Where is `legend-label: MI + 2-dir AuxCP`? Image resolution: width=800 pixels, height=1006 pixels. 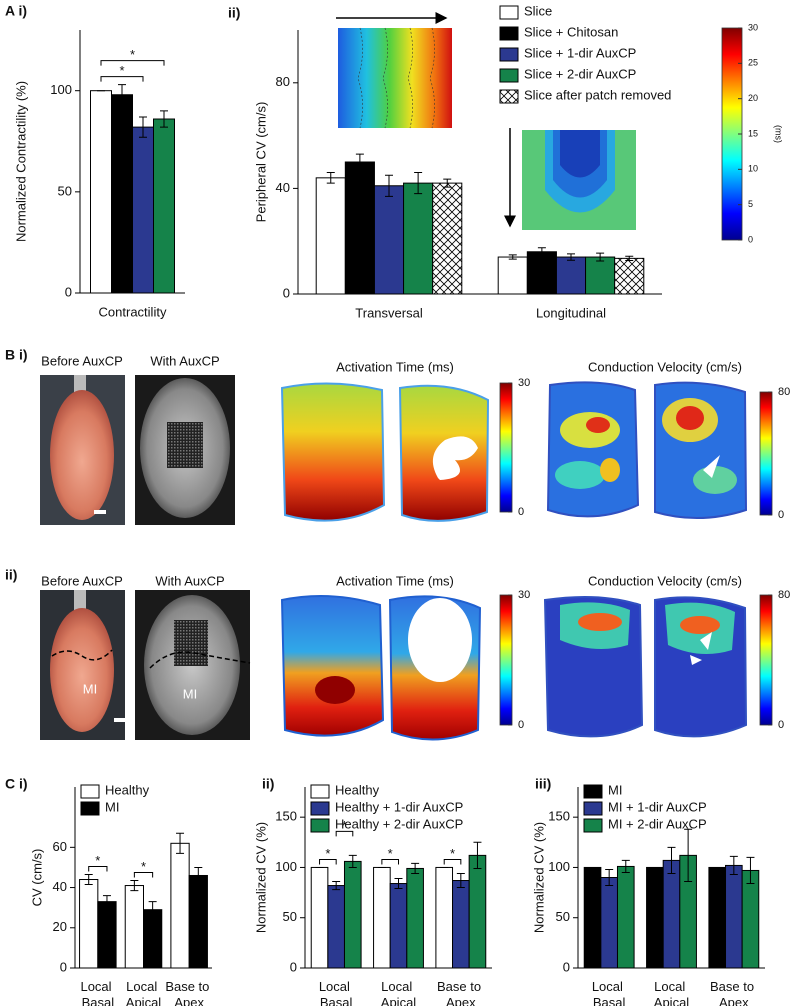 legend-label: MI + 2-dir AuxCP is located at coordinates (657, 823).